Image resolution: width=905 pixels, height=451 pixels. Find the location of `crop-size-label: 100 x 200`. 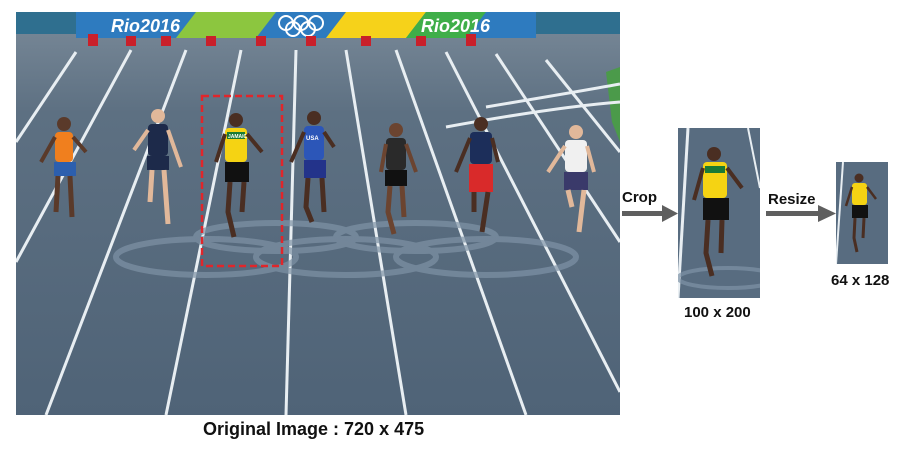

crop-size-label: 100 x 200 is located at coordinates (717, 312).